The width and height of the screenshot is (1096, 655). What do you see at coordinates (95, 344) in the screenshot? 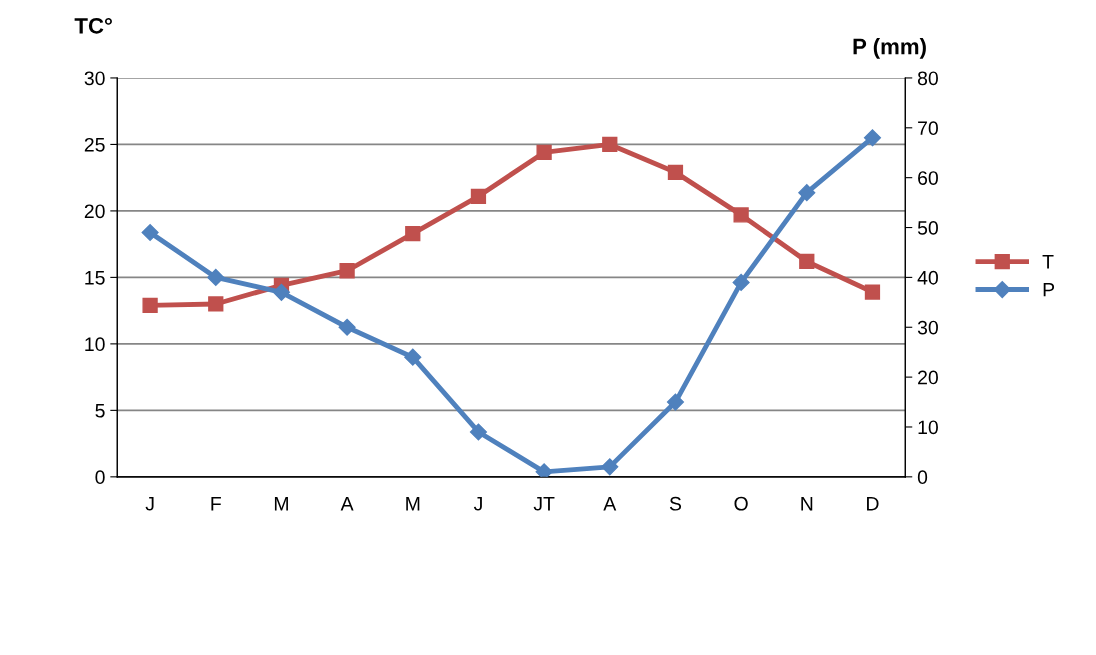
I see `y-tick-label: 10` at bounding box center [95, 344].